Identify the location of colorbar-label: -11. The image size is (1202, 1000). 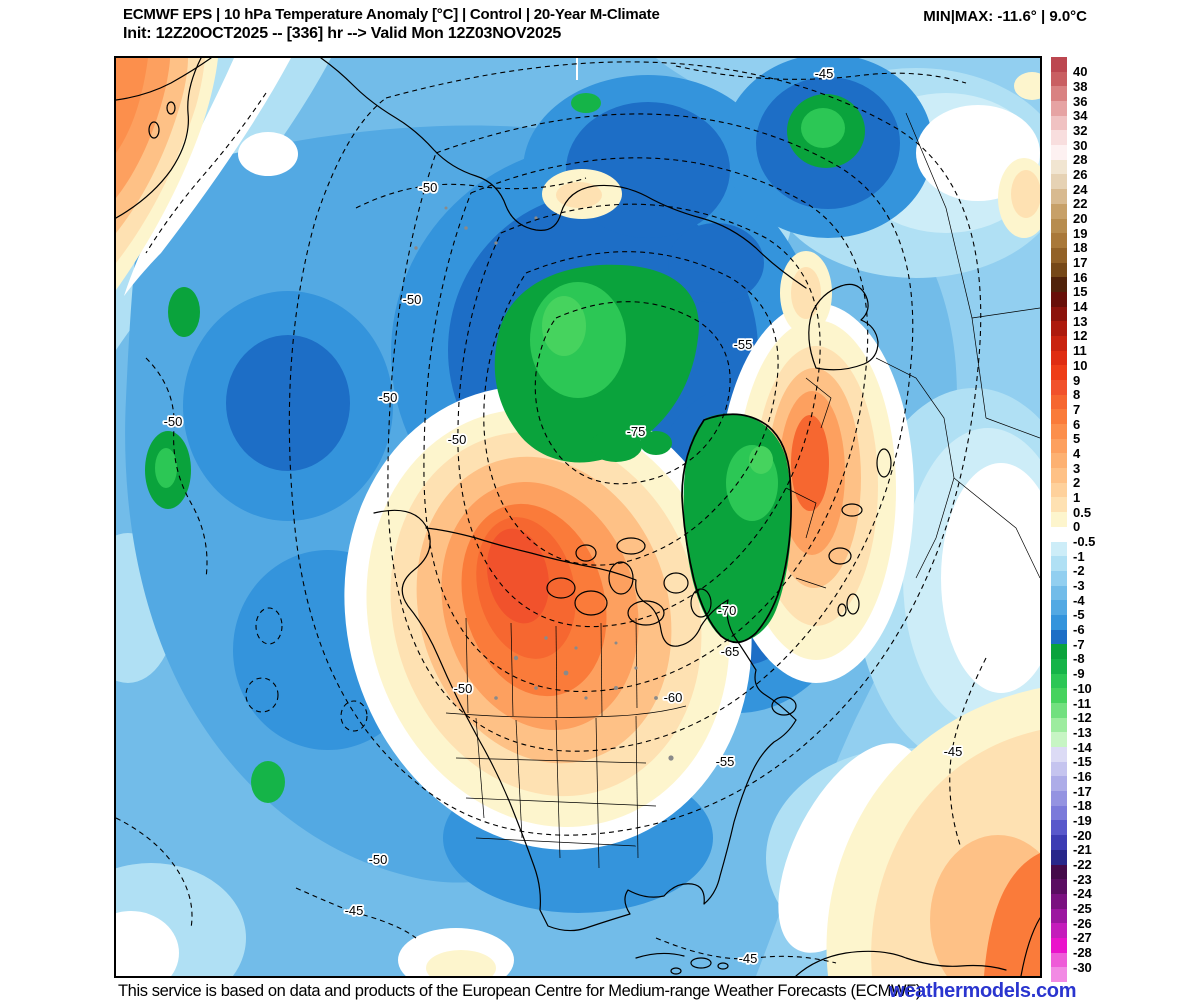
(1082, 703).